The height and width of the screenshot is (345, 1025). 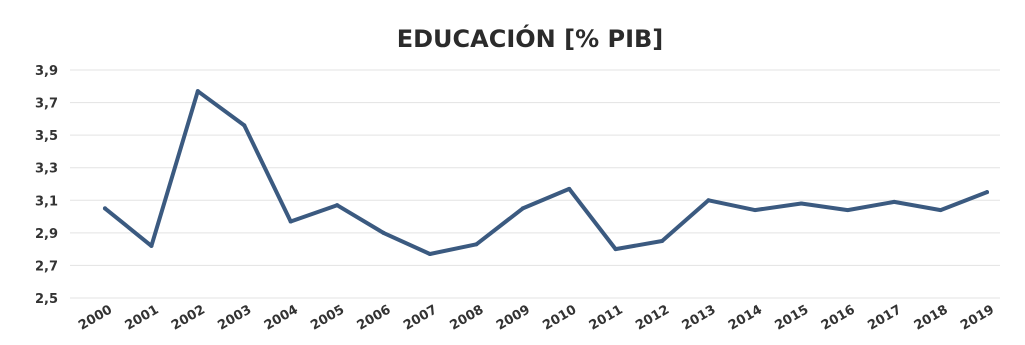 What do you see at coordinates (46, 169) in the screenshot?
I see `y-tick-label: 3,3` at bounding box center [46, 169].